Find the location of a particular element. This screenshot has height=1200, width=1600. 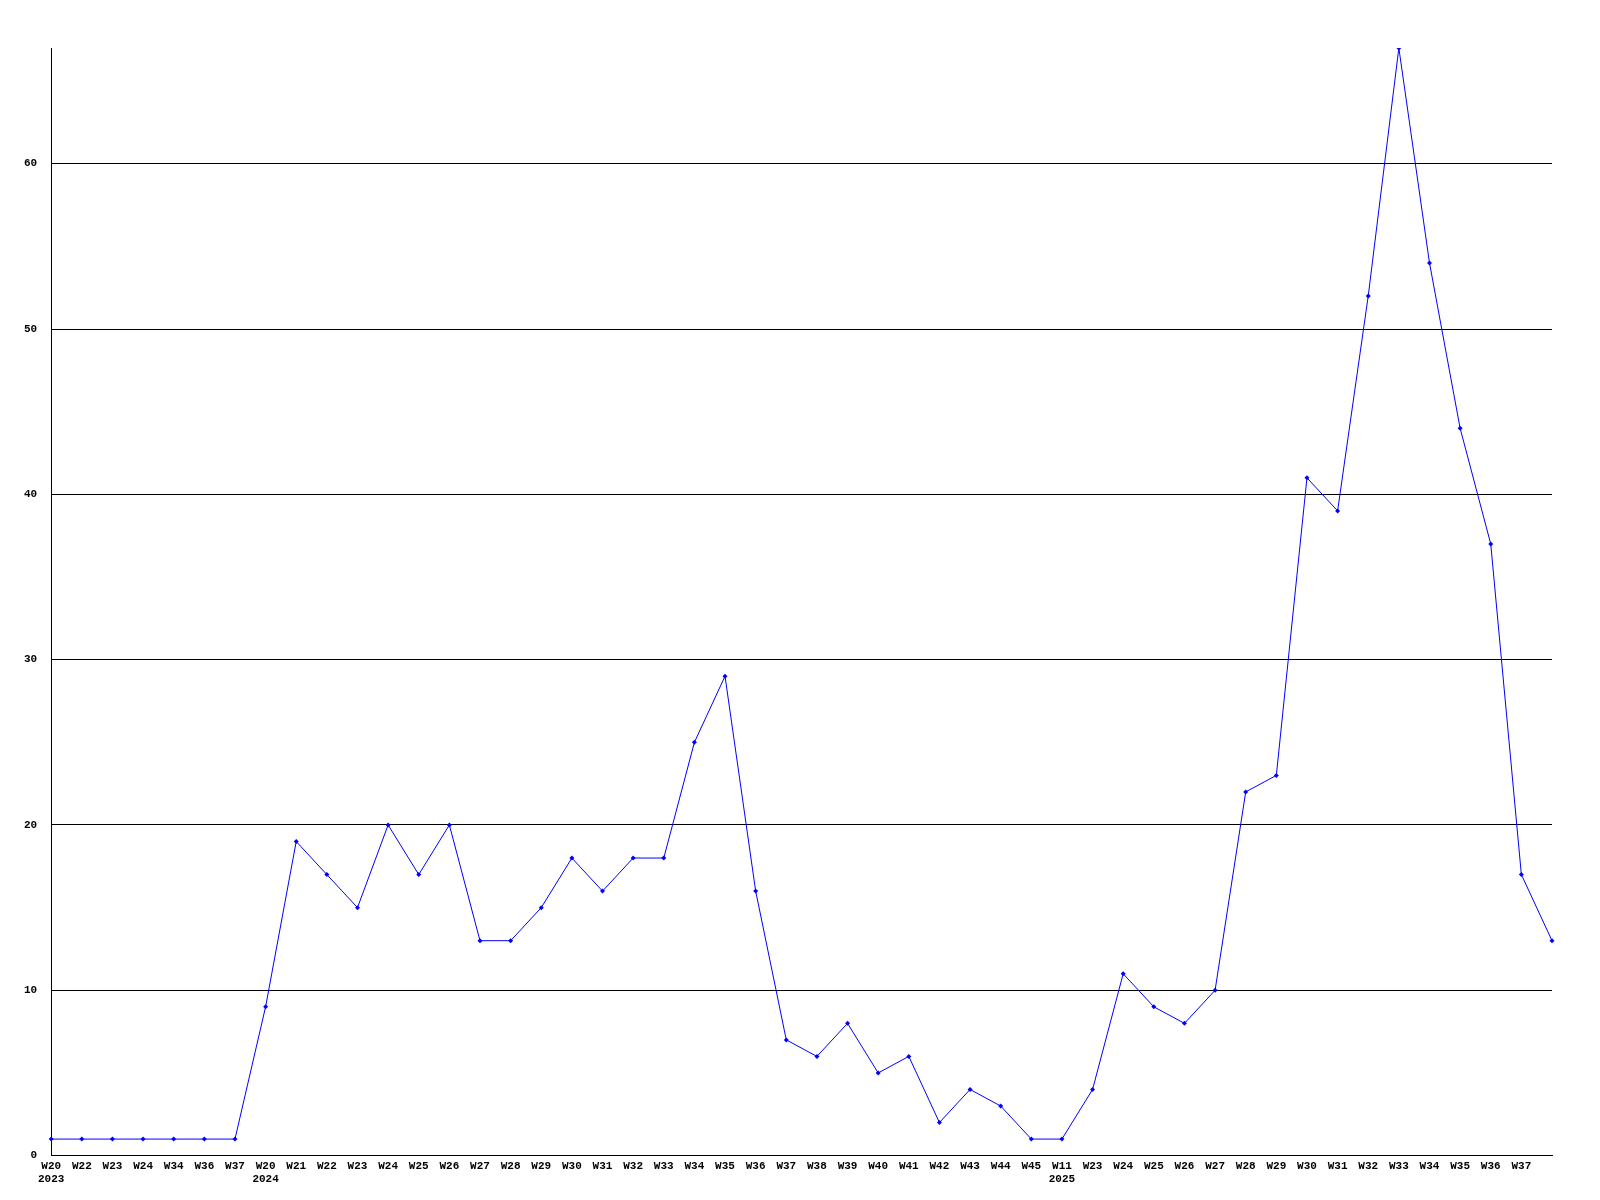

x-tick-label: W40 is located at coordinates (878, 1165).